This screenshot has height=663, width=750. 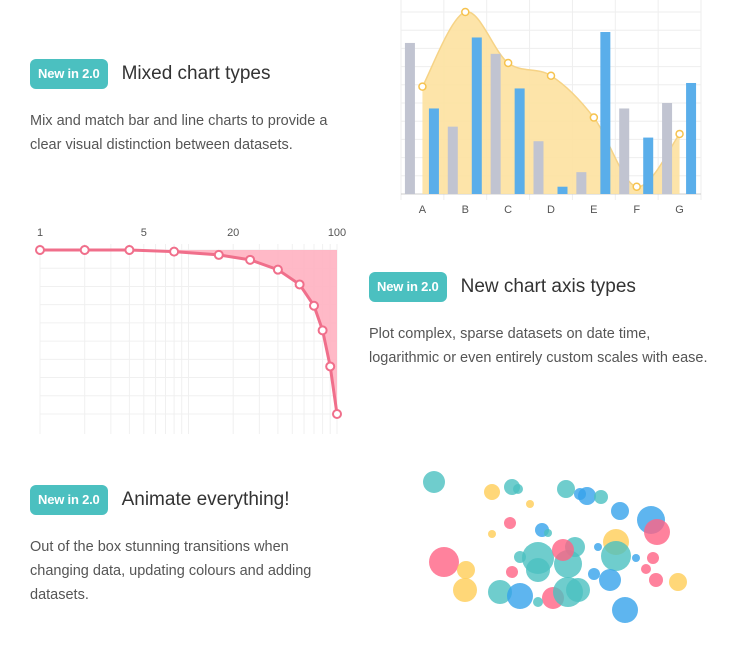 I want to click on bubble-chart, so click(x=555, y=547).